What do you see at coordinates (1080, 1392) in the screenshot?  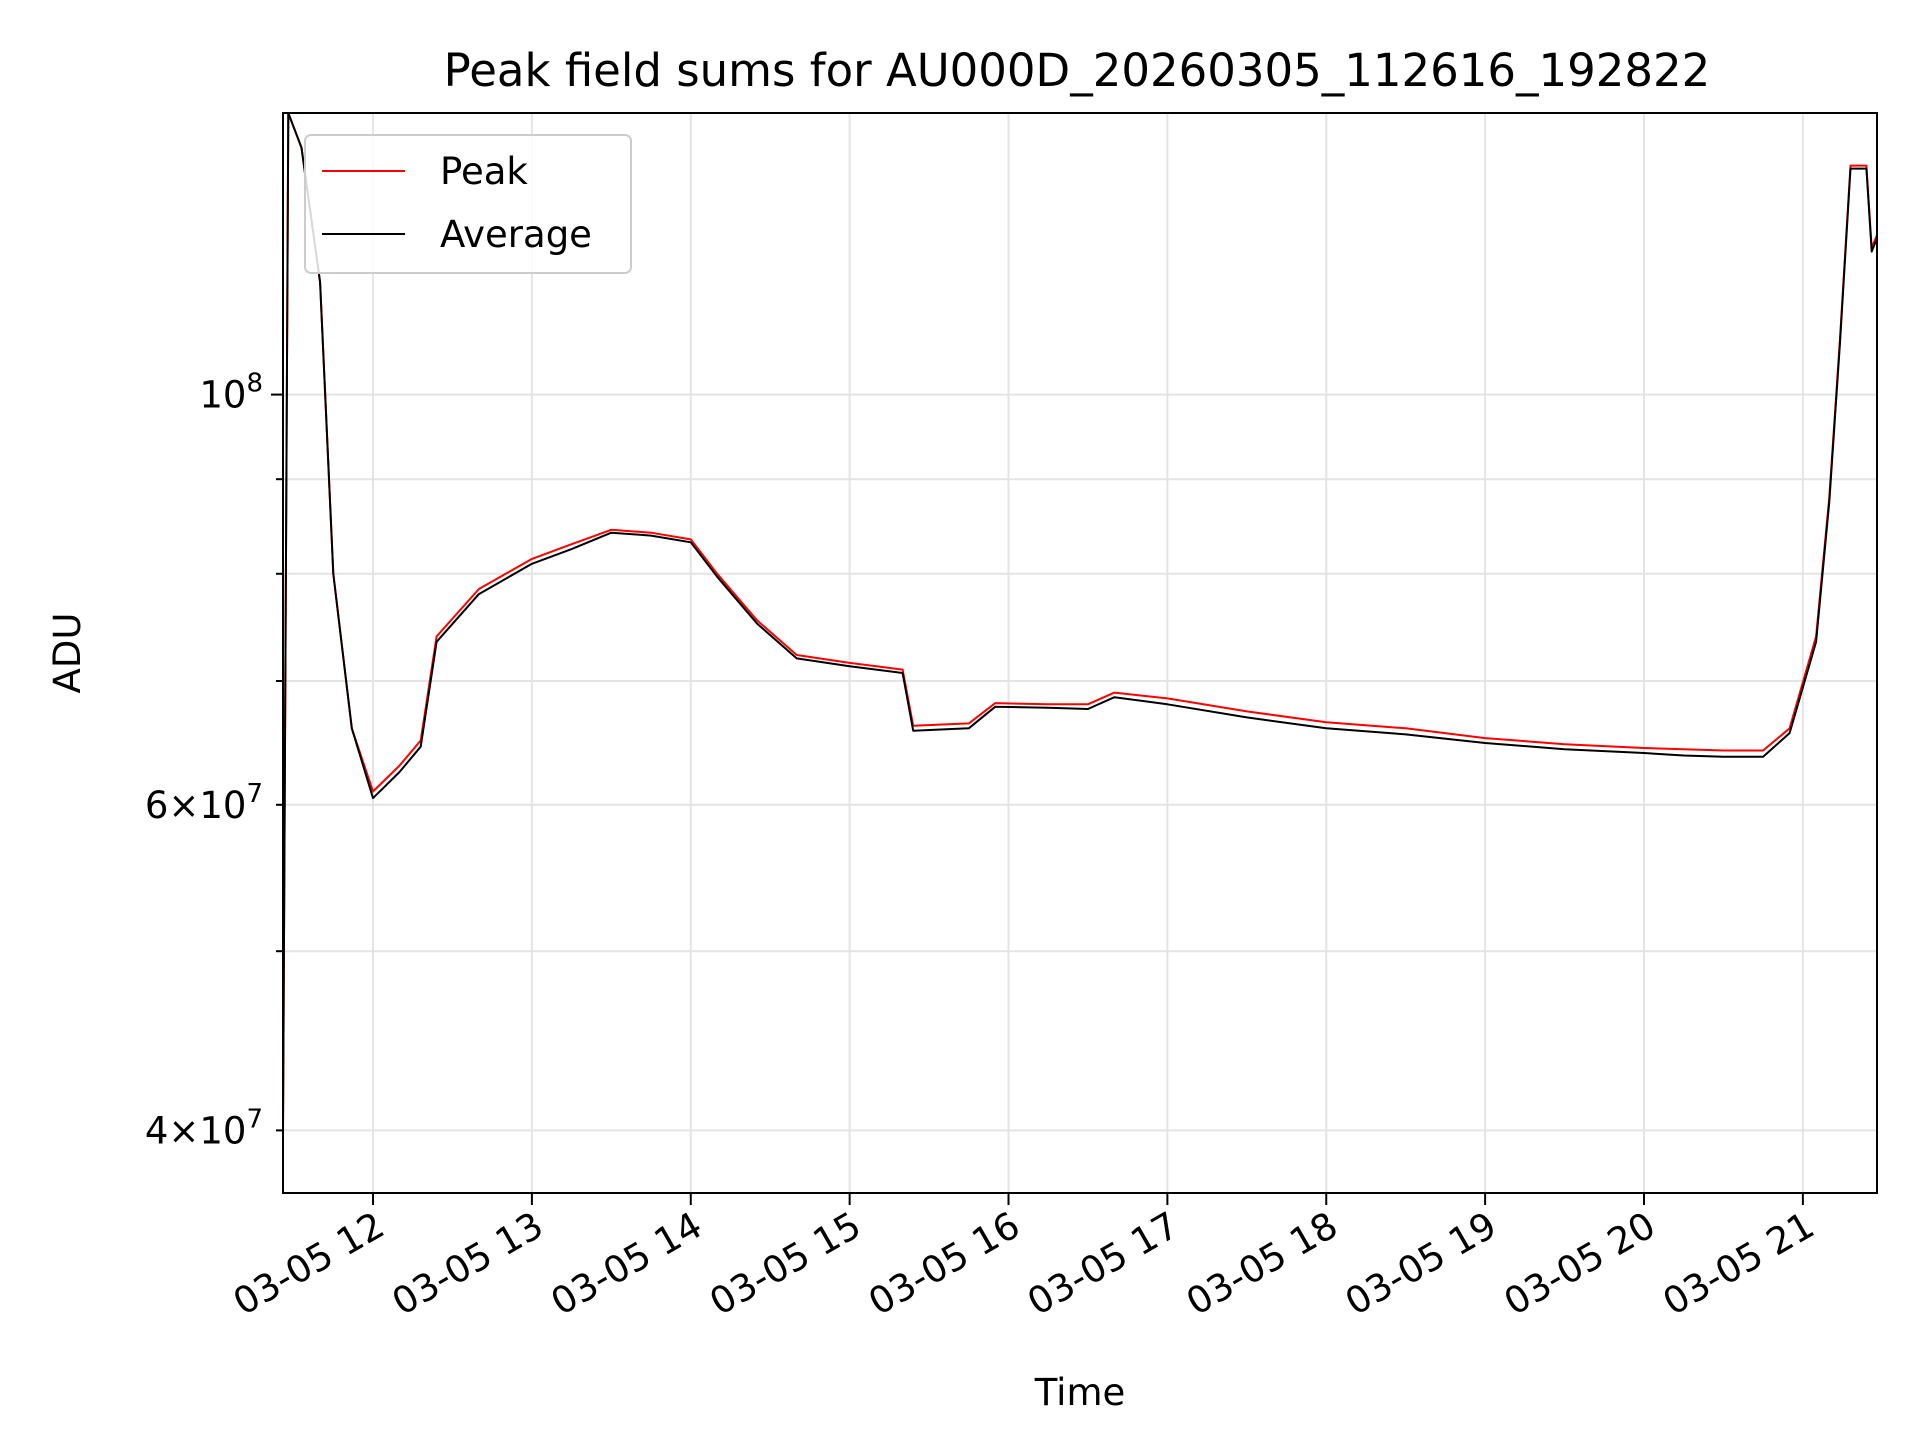 I see `x-axis-label: Time` at bounding box center [1080, 1392].